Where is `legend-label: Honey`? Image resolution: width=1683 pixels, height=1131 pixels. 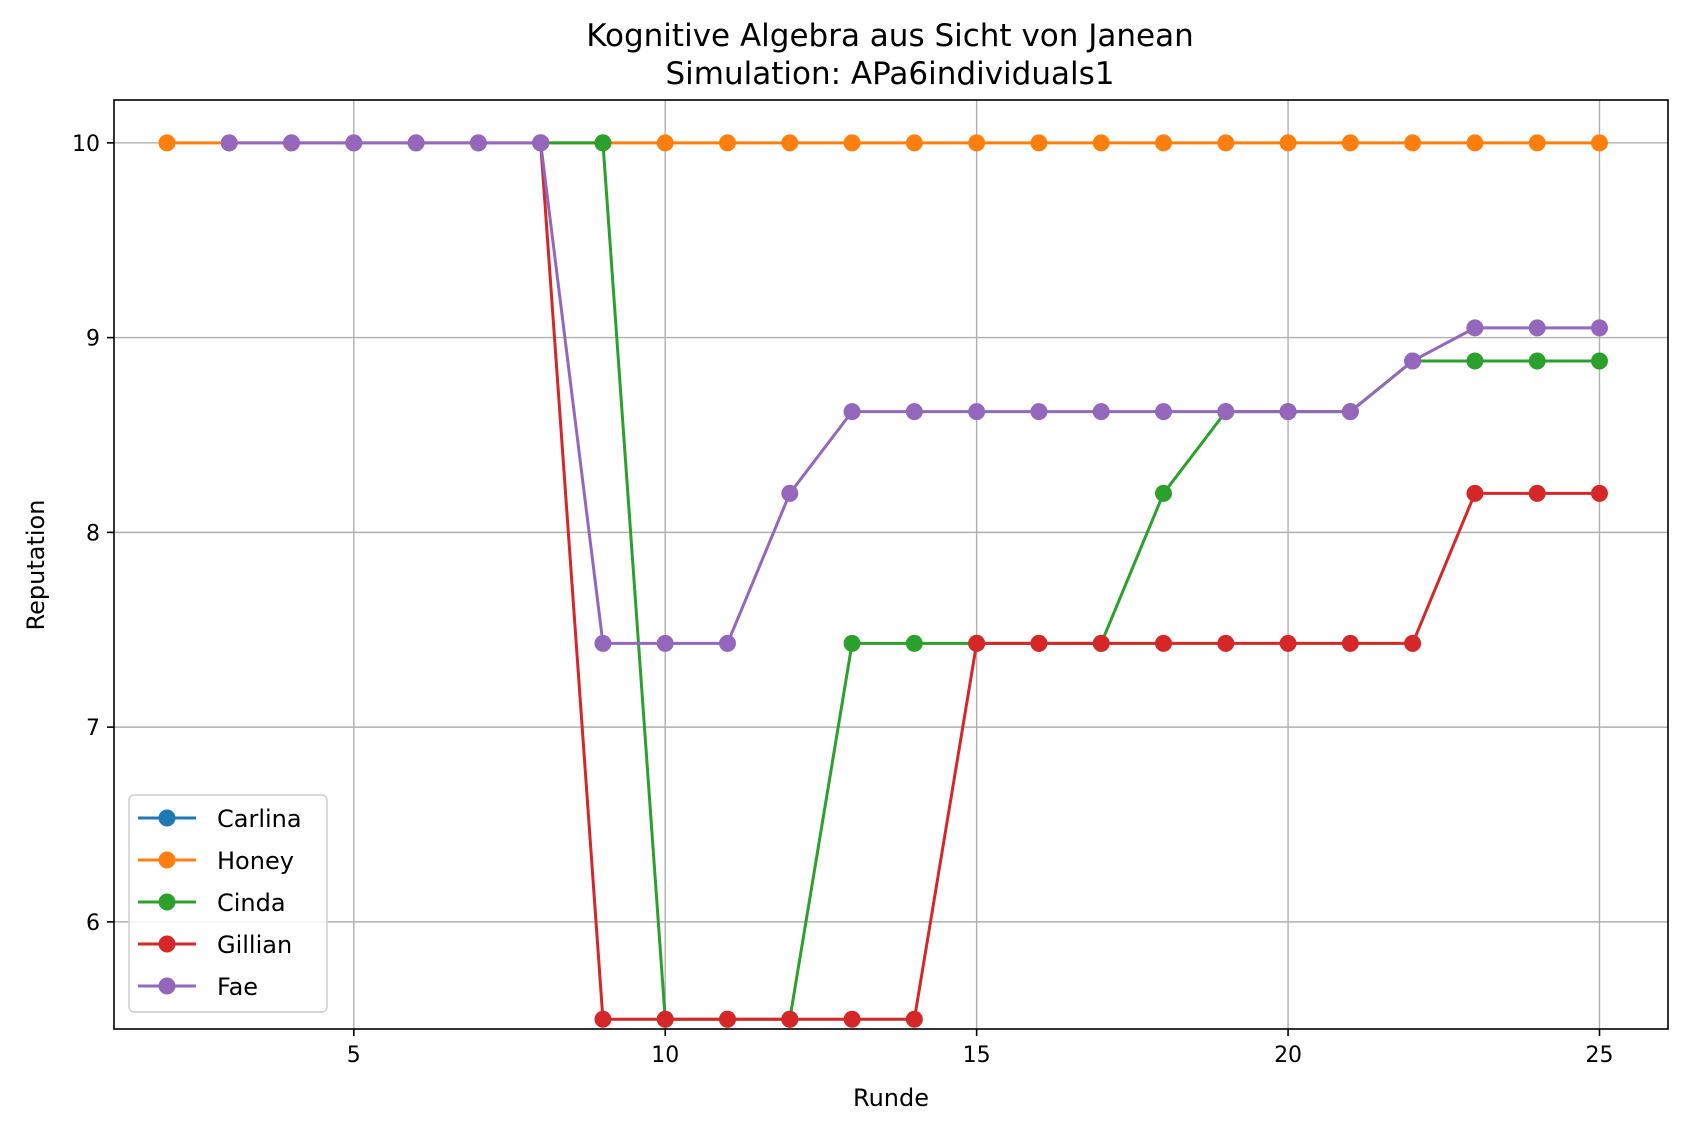 legend-label: Honey is located at coordinates (255, 861).